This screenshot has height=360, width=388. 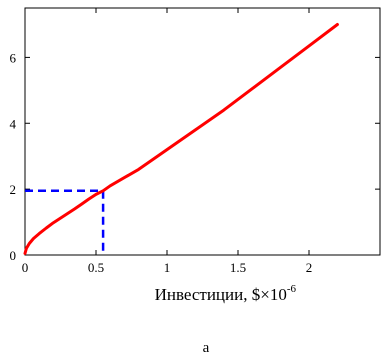 I want to click on x-axis-title: Инвестиции, $×10-6, so click(x=226, y=293).